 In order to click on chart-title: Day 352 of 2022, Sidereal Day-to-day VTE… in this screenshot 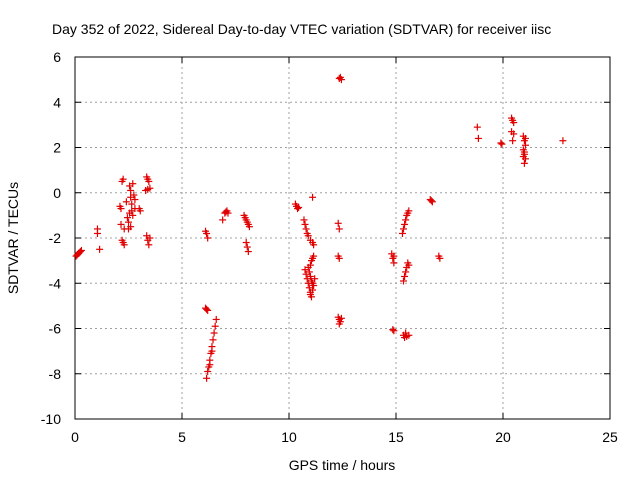, I will do `click(301, 29)`.